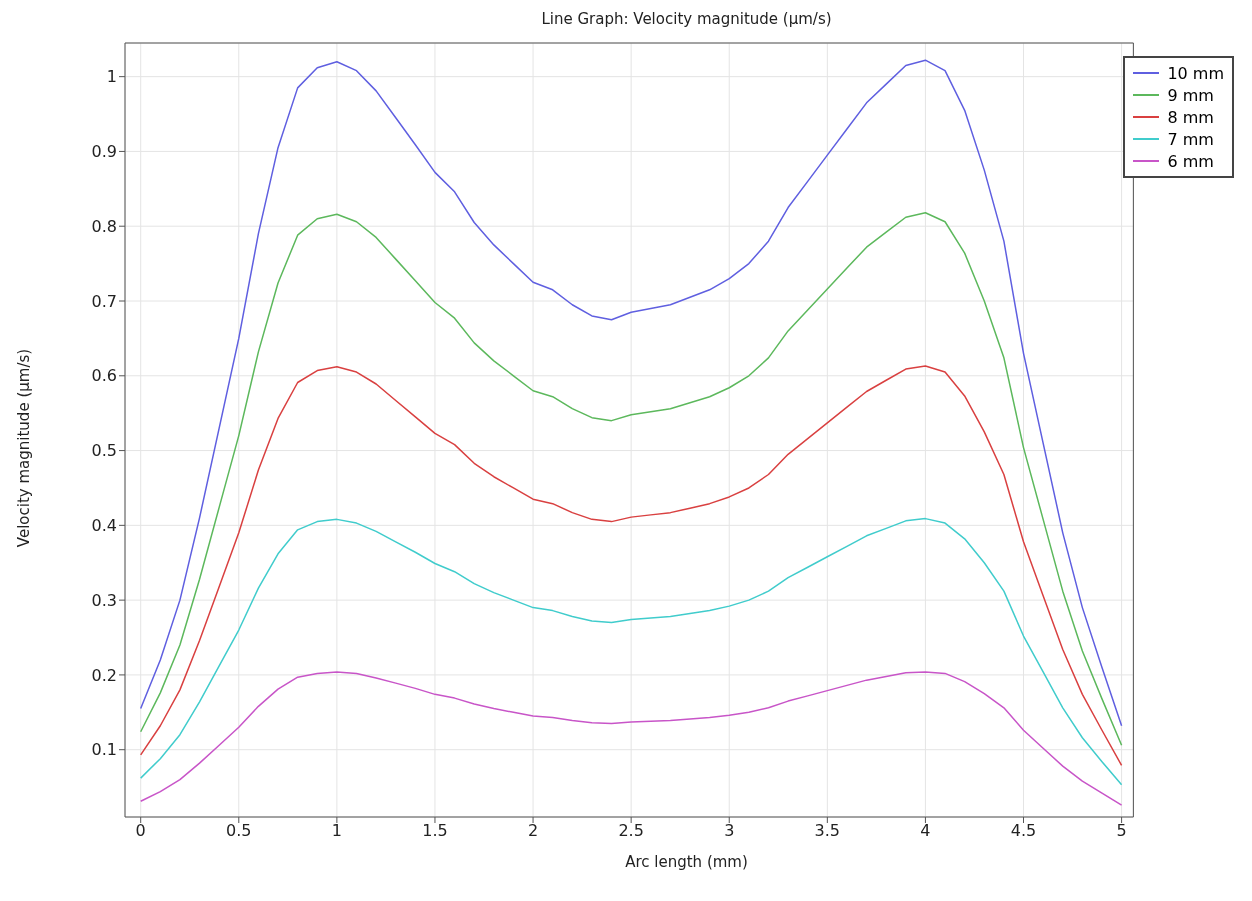 The width and height of the screenshot is (1252, 901). What do you see at coordinates (1023, 831) in the screenshot?
I see `x-tick-label: 4.5` at bounding box center [1023, 831].